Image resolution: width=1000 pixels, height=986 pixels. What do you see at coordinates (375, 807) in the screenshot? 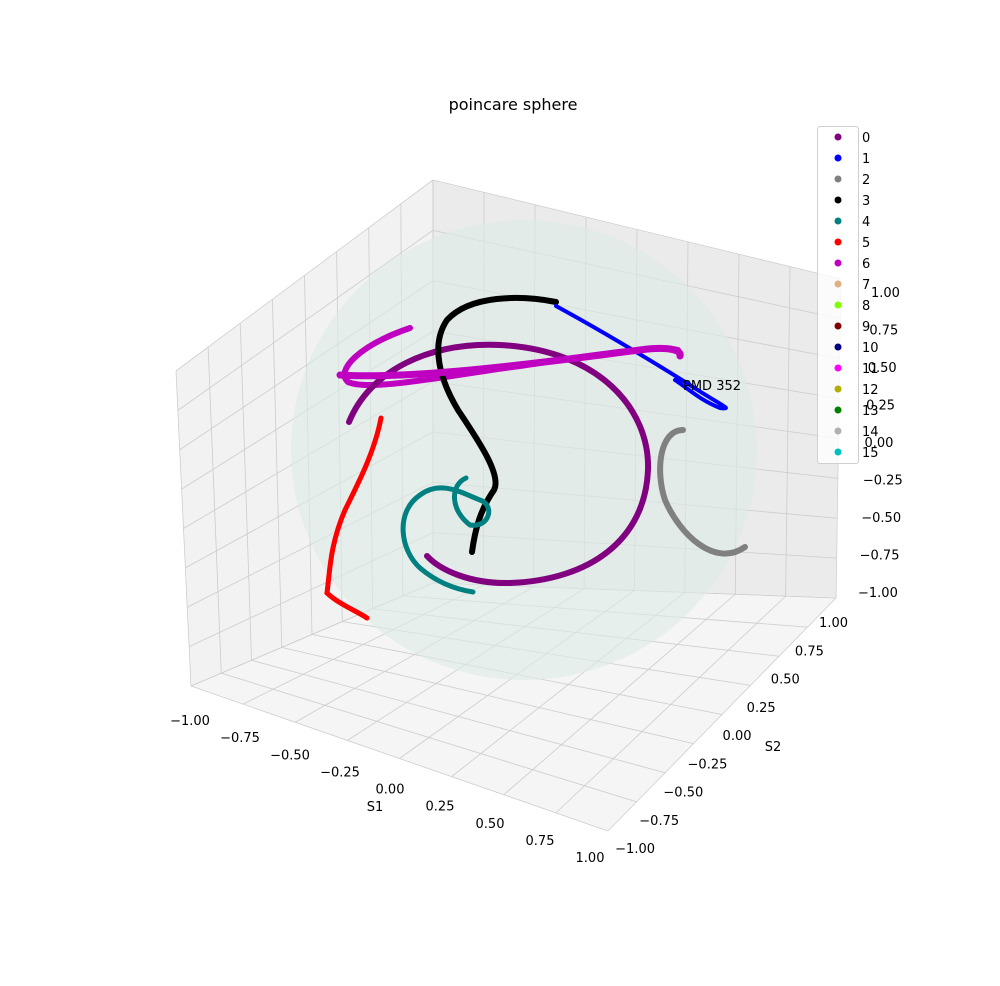
I see `x-axis-label: S1` at bounding box center [375, 807].